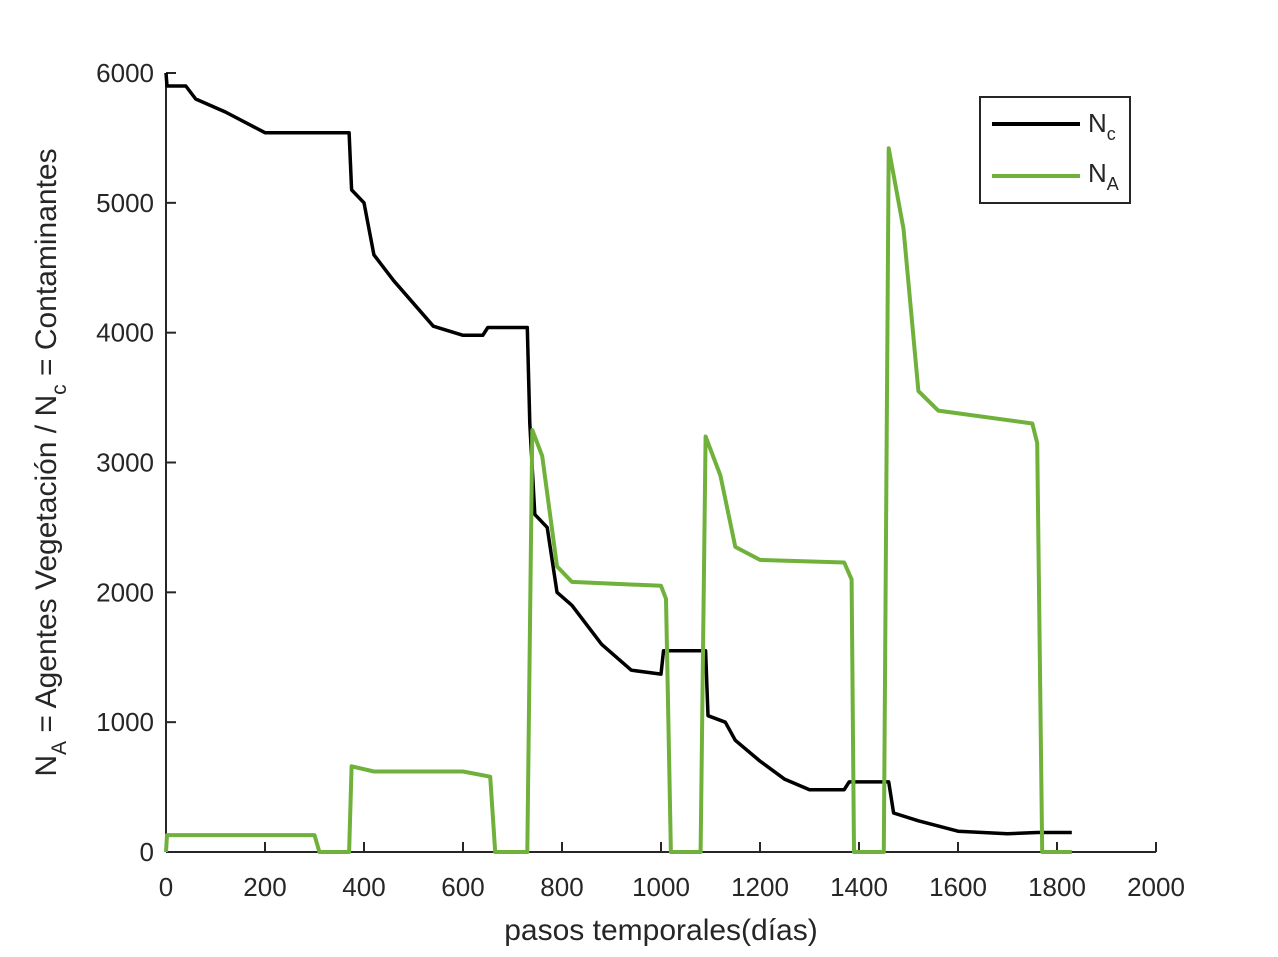  Describe the element at coordinates (660, 930) in the screenshot. I see `x-axis-label: pasos temporales(días)` at that location.